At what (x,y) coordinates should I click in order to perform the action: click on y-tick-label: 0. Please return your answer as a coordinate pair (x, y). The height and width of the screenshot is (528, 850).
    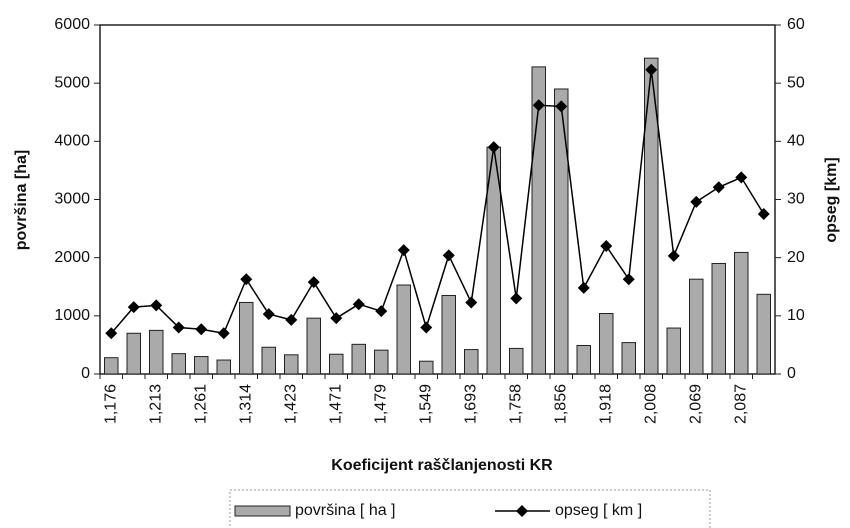
    Looking at the image, I should click on (85, 373).